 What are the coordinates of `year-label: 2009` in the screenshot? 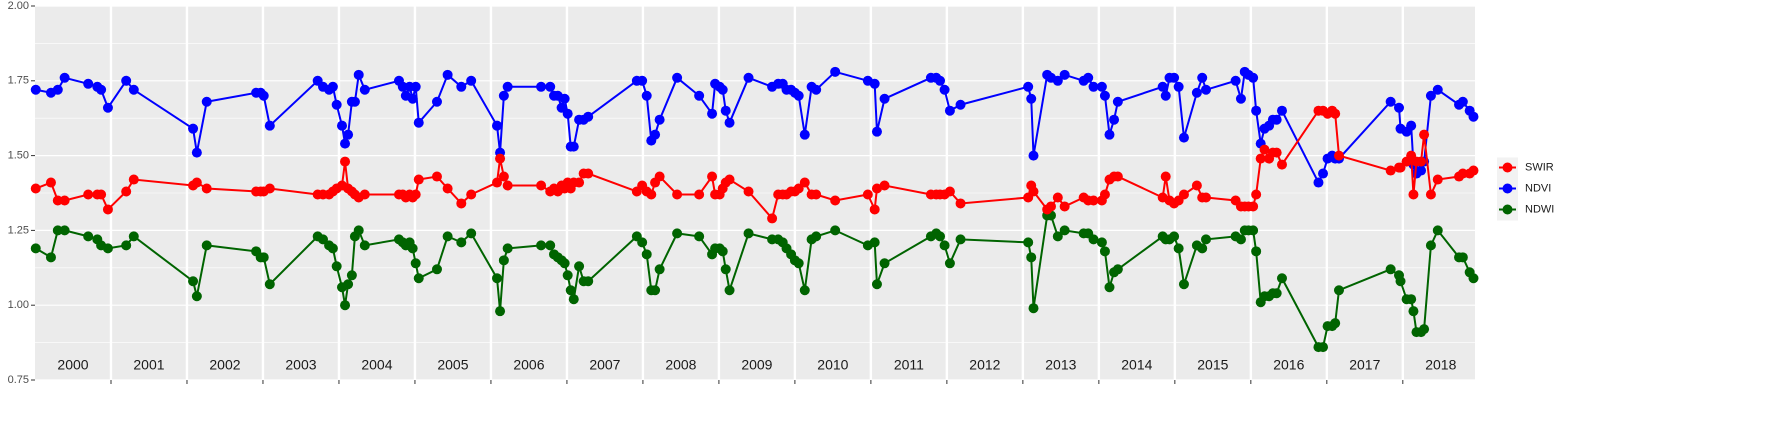 It's located at (756, 365).